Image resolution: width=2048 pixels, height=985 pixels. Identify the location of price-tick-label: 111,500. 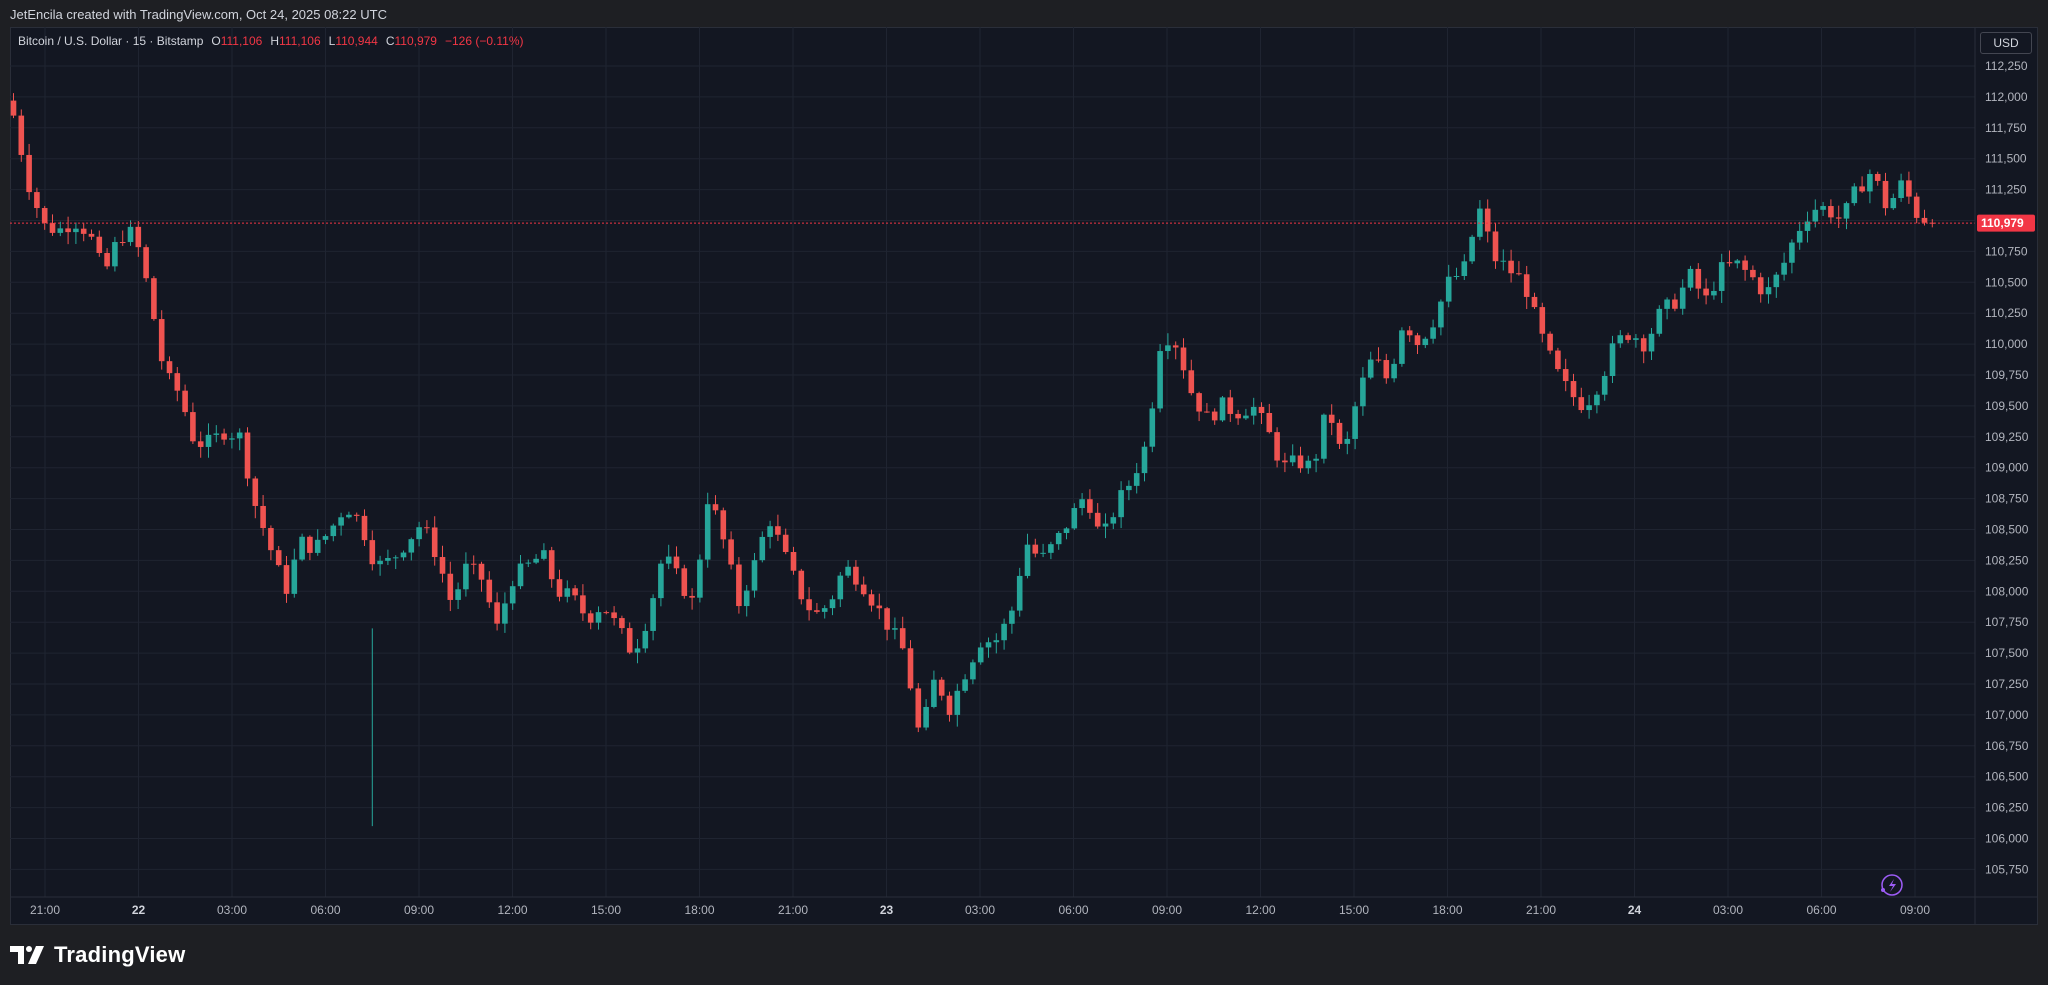
(2006, 159).